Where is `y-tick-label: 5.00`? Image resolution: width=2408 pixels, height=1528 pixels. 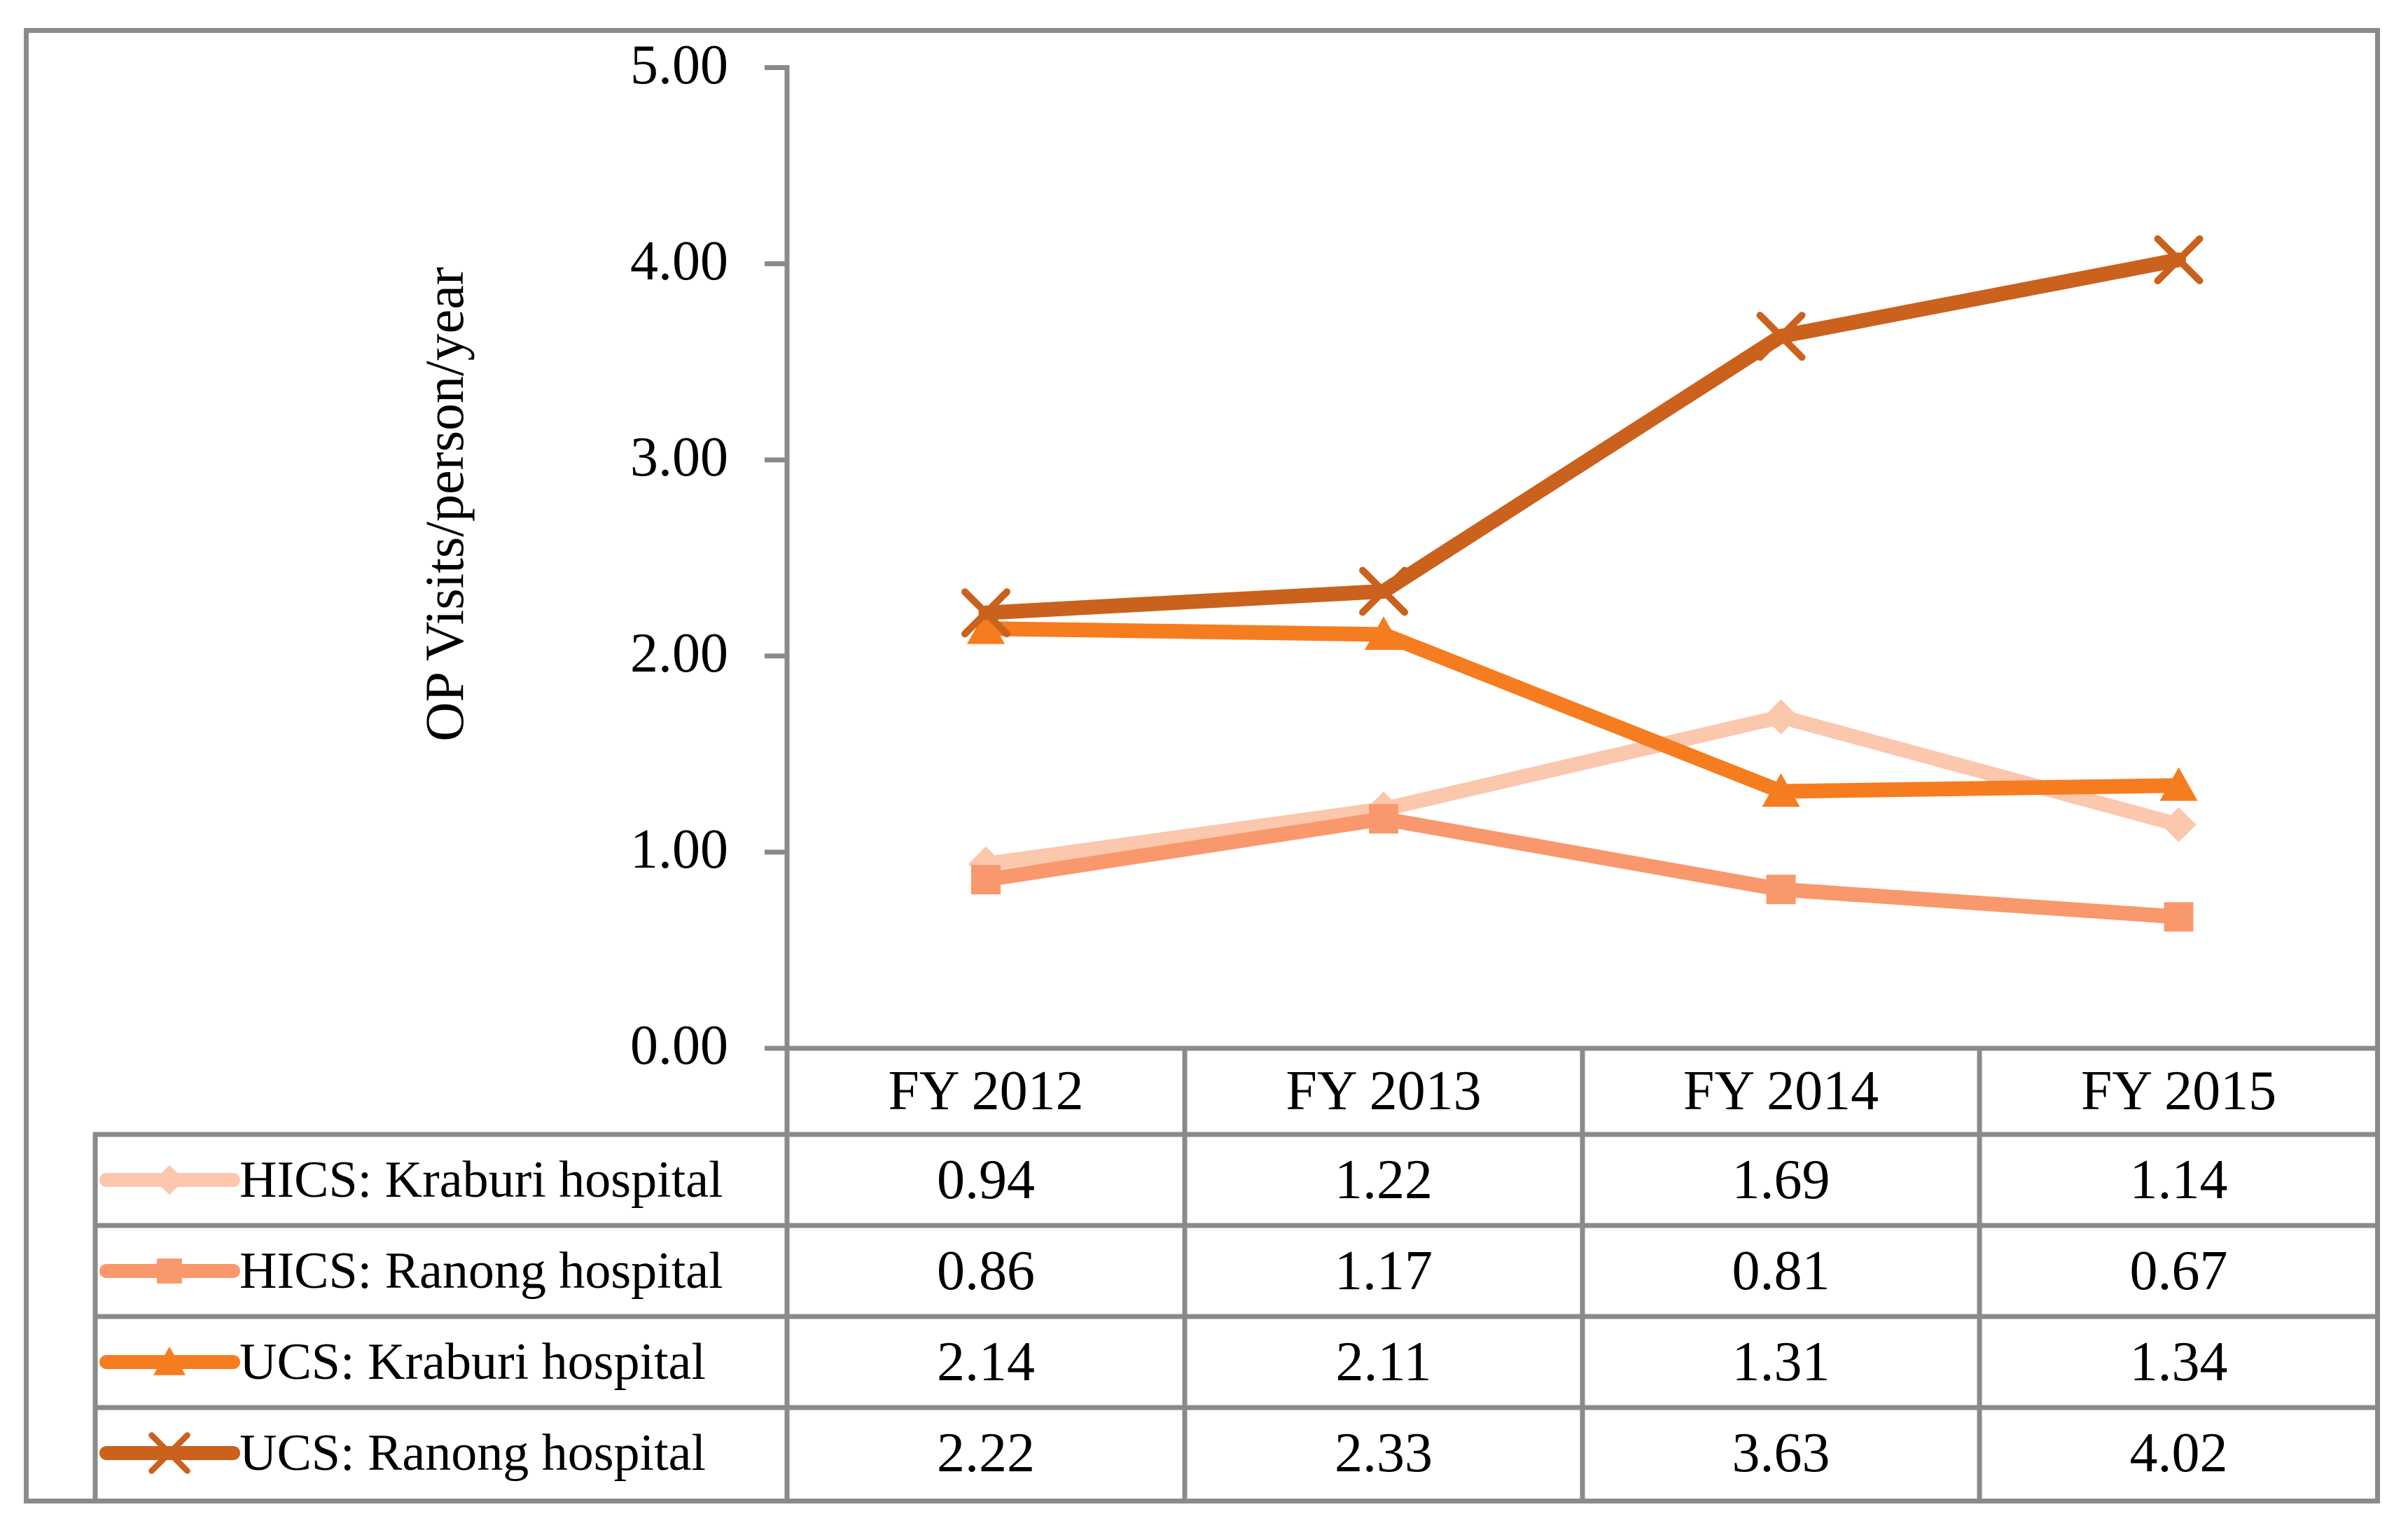 y-tick-label: 5.00 is located at coordinates (679, 65).